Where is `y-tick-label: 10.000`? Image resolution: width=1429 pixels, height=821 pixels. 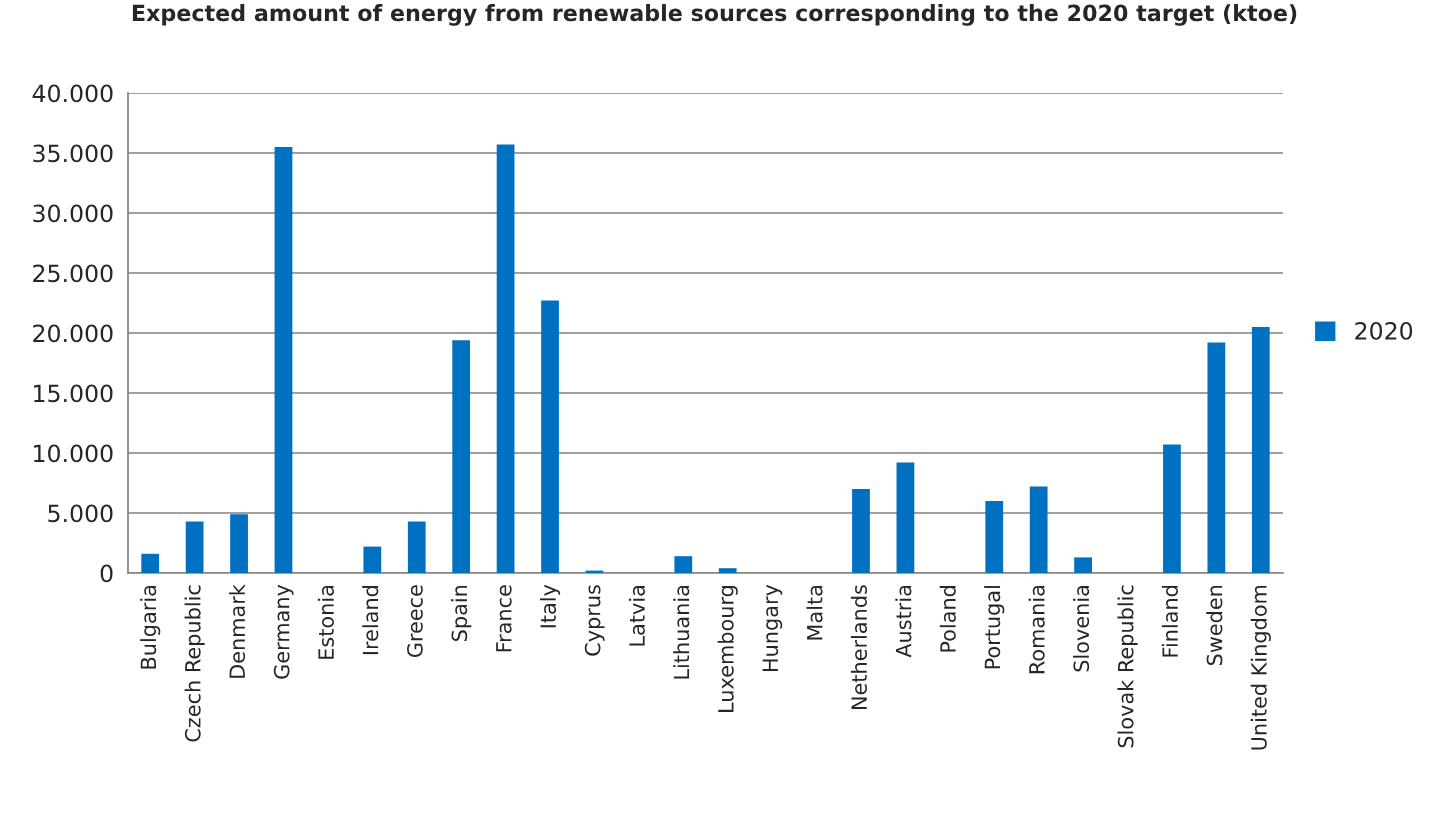 y-tick-label: 10.000 is located at coordinates (73, 453).